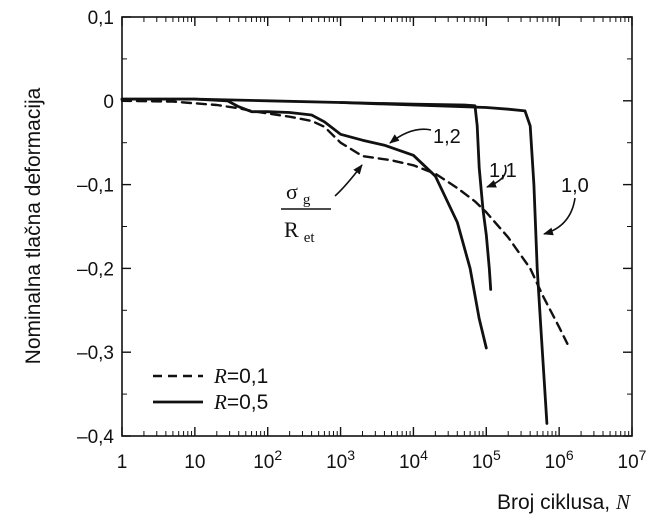 The width and height of the screenshot is (652, 523). I want to click on x-tick-label: 10⁴, so click(413, 460).